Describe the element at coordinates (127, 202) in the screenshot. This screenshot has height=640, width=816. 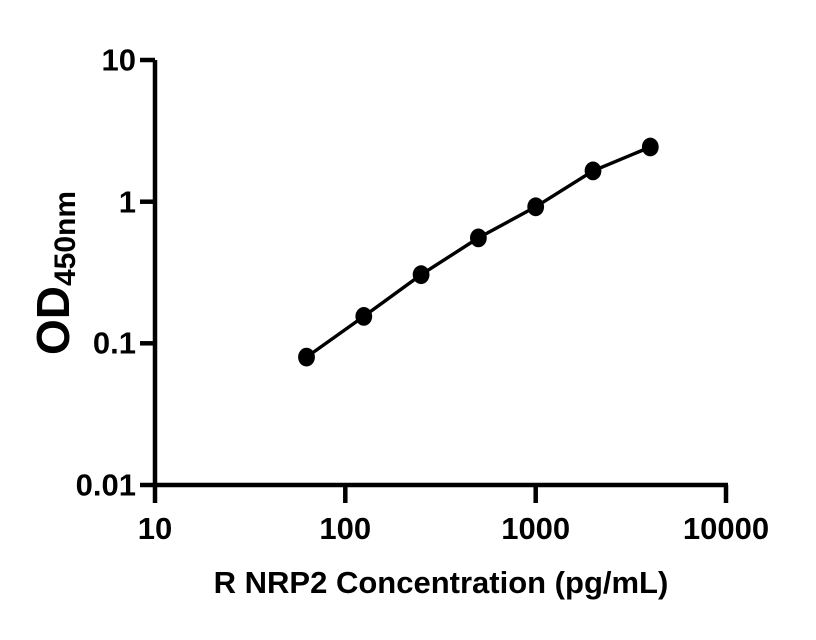
I see `y-tick-label: 1` at that location.